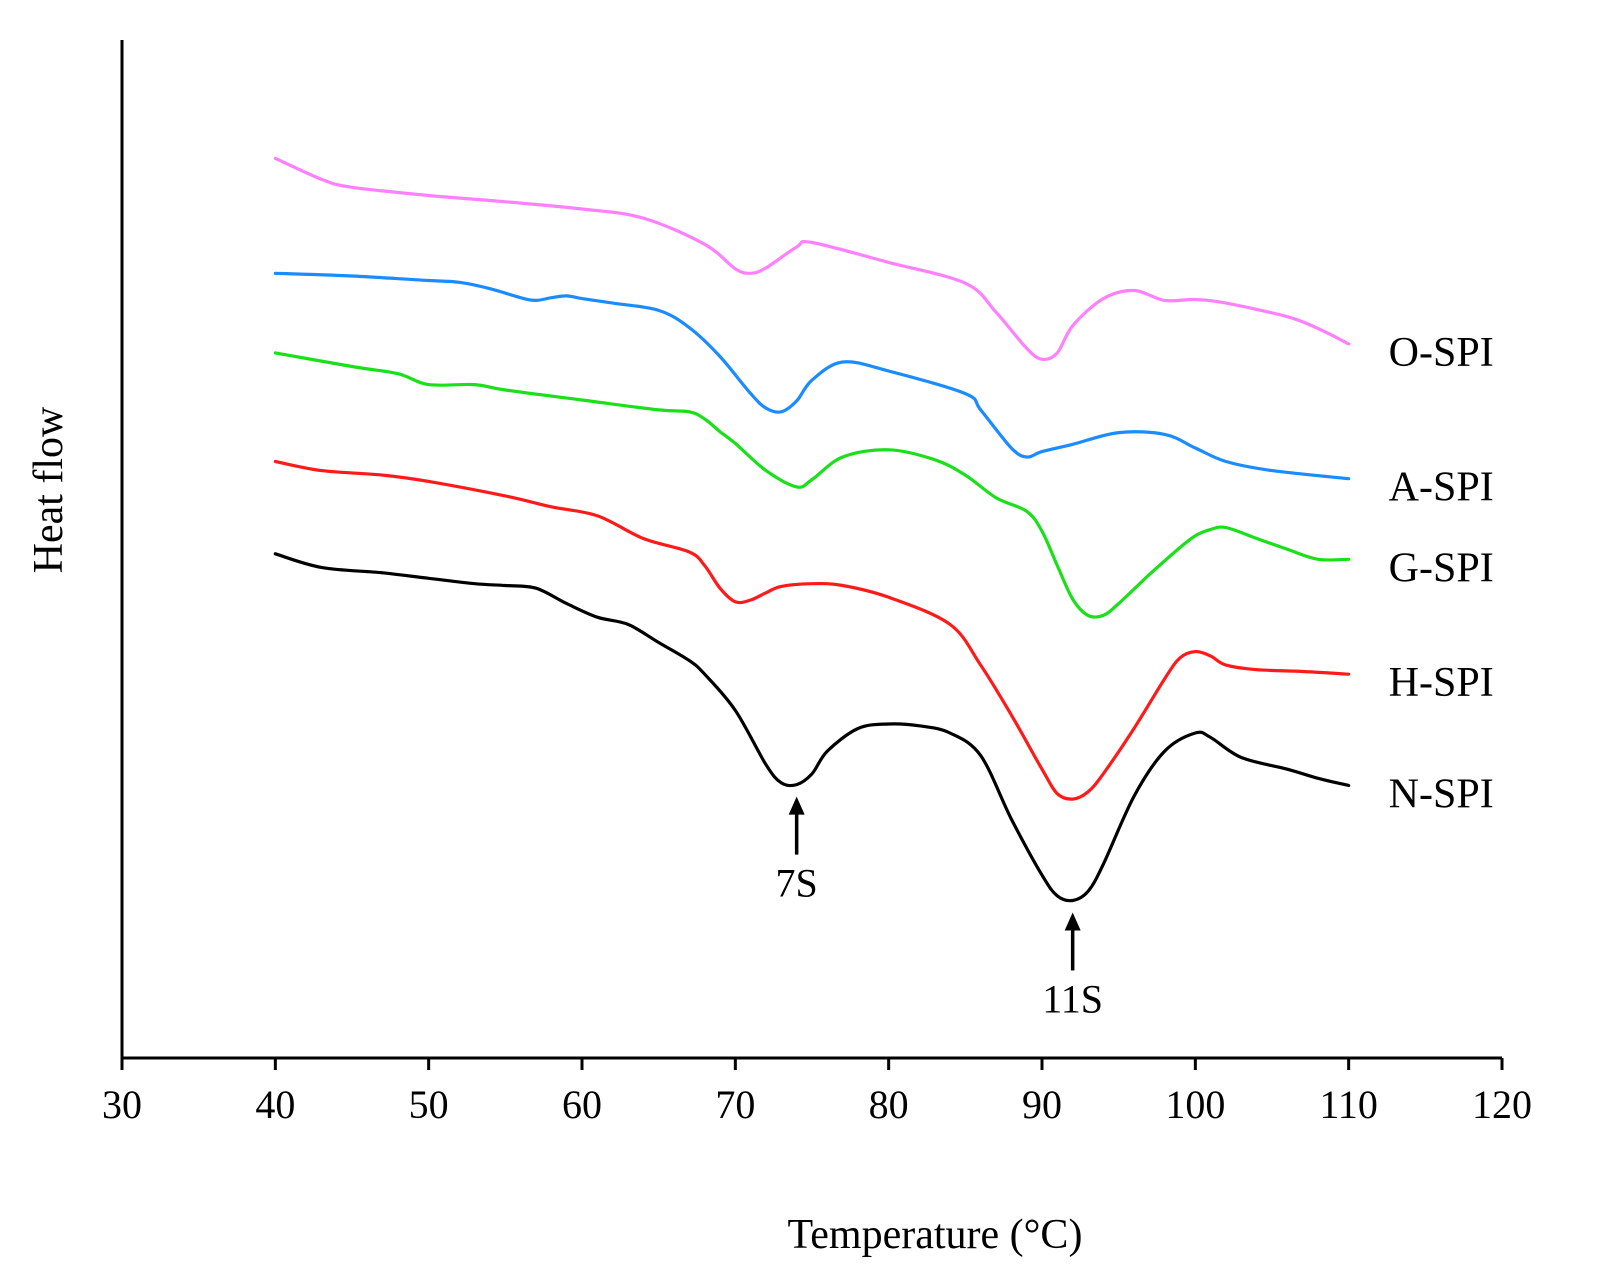  What do you see at coordinates (812, 259) in the screenshot?
I see `series-line-o-spi` at bounding box center [812, 259].